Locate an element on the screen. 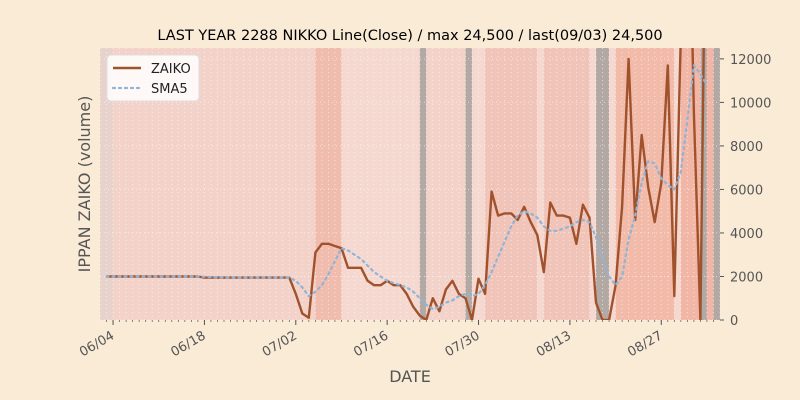 This screenshot has width=800, height=400. y-tick-label: 10000 is located at coordinates (750, 103).